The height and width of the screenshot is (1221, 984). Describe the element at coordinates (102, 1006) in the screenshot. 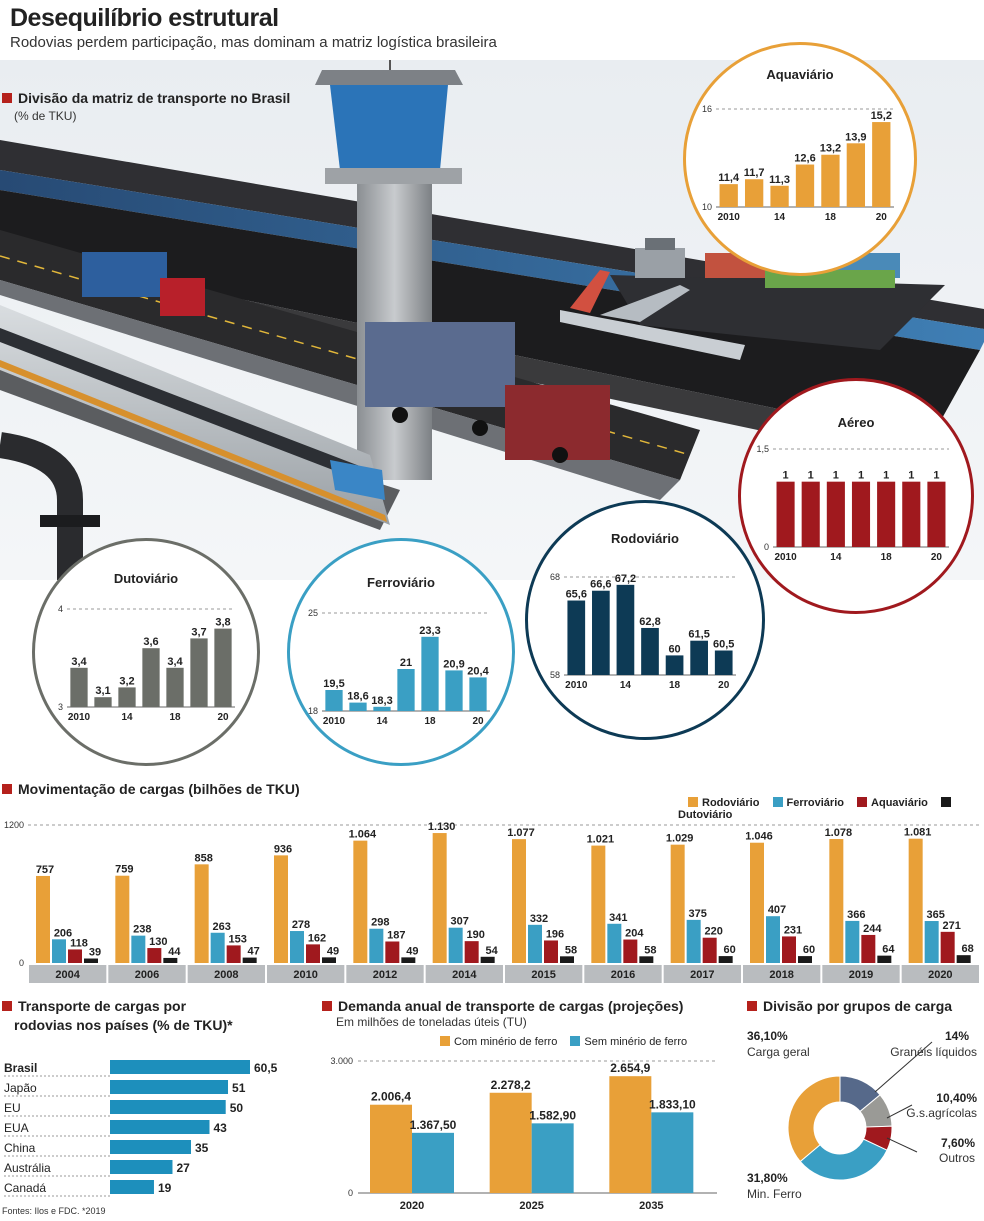

I see `rodovias-title-line1: Transporte de cargas por` at that location.